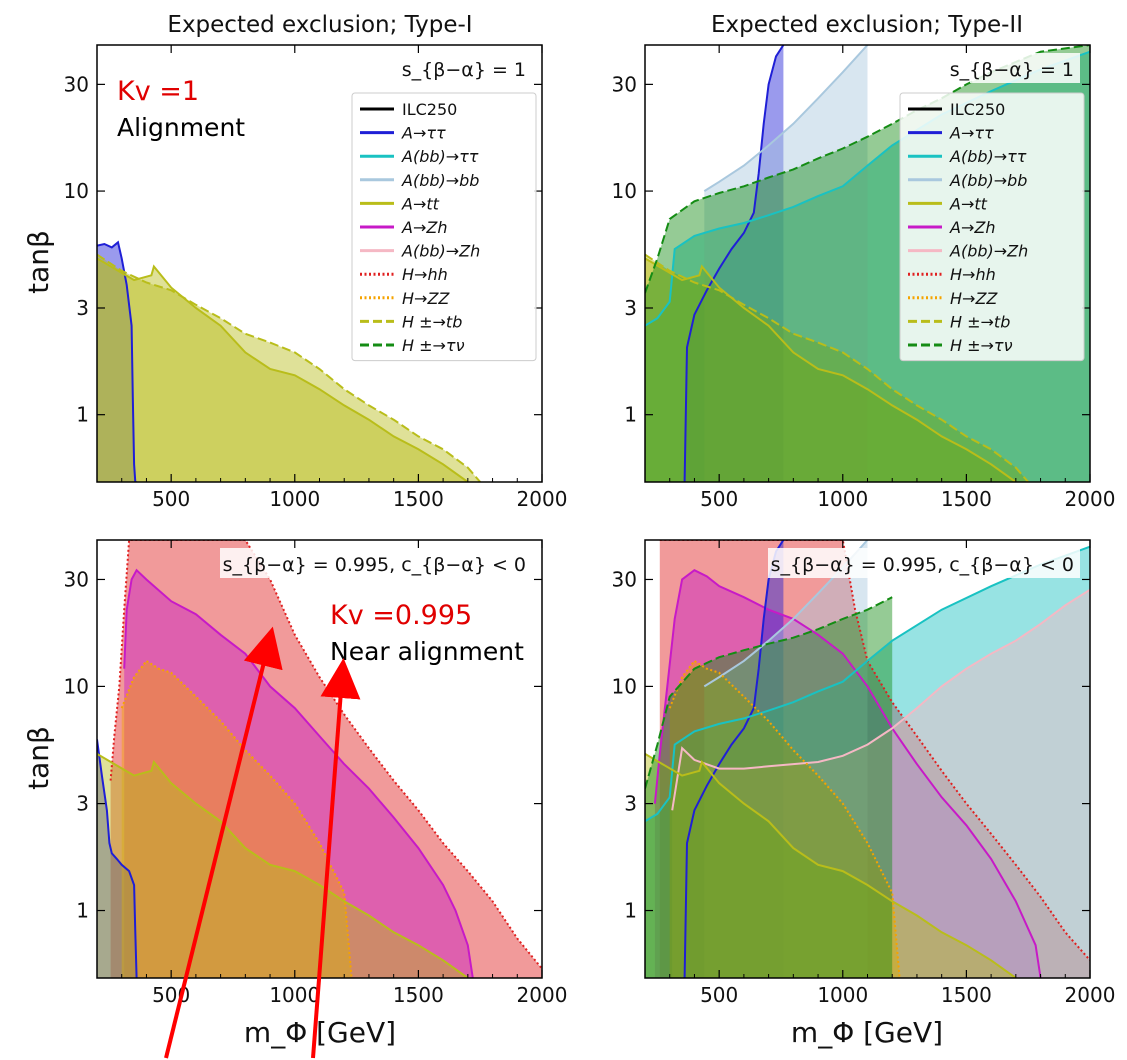  Describe the element at coordinates (867, 1032) in the screenshot. I see `x-axis-label-right: m_Φ [GeV]` at that location.